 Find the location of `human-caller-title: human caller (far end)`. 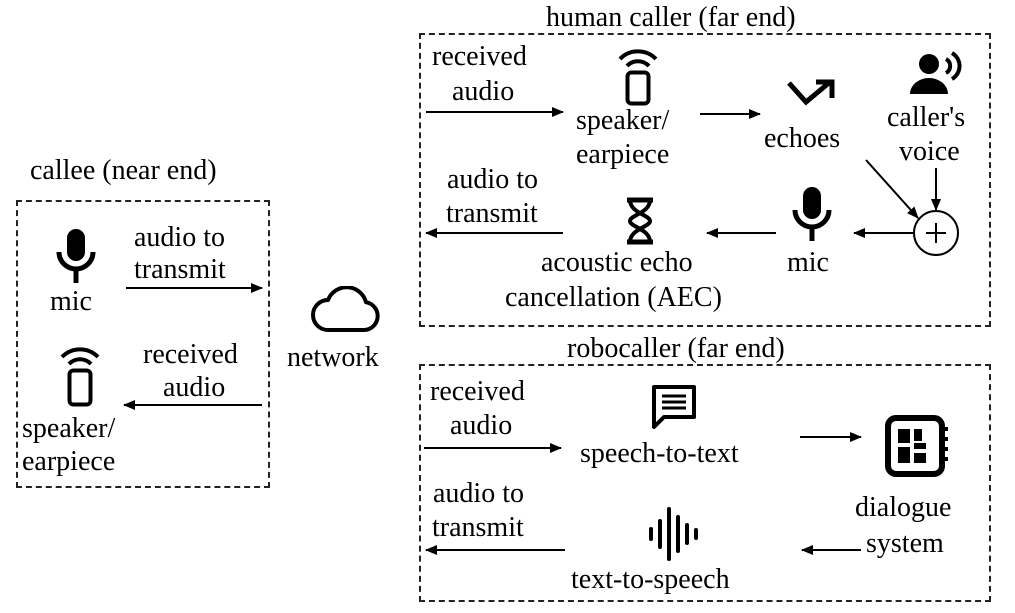

human-caller-title: human caller (far end) is located at coordinates (671, 17).